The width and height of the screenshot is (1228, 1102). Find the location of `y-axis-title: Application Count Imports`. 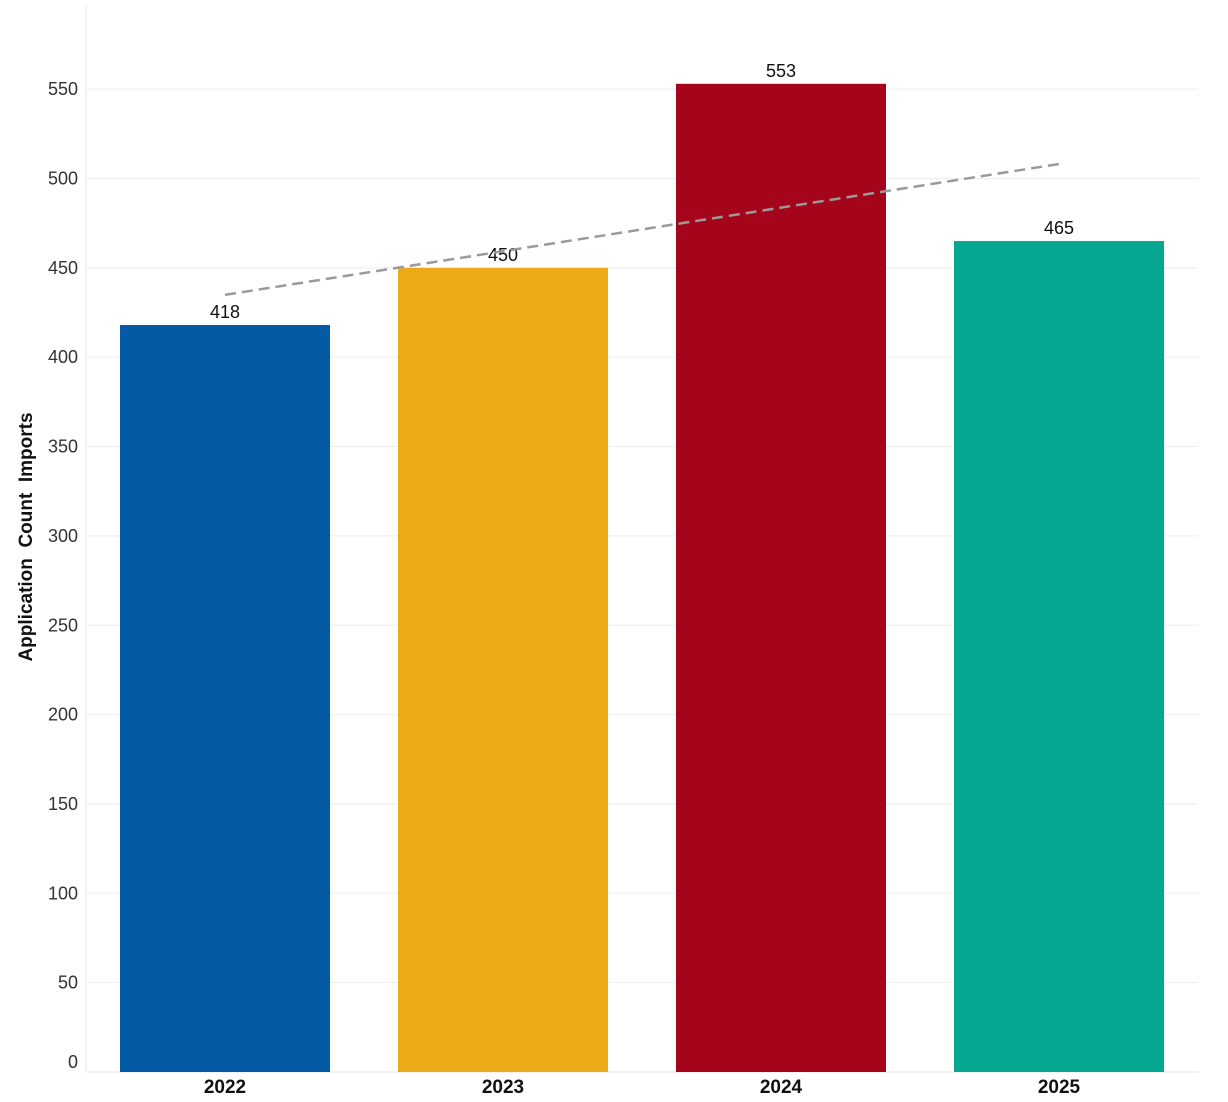

y-axis-title: Application Count Imports is located at coordinates (26, 536).